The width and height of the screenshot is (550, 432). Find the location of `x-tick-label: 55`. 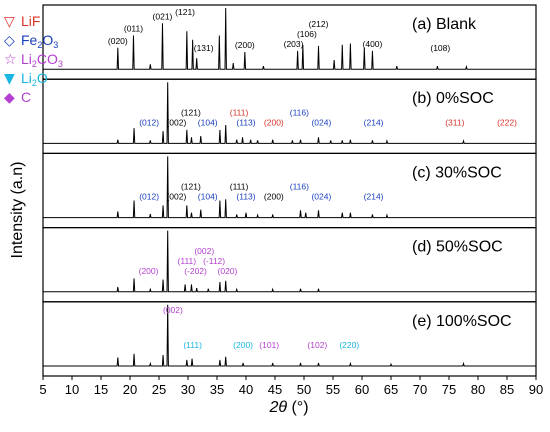

x-tick-label: 55 is located at coordinates (333, 389).